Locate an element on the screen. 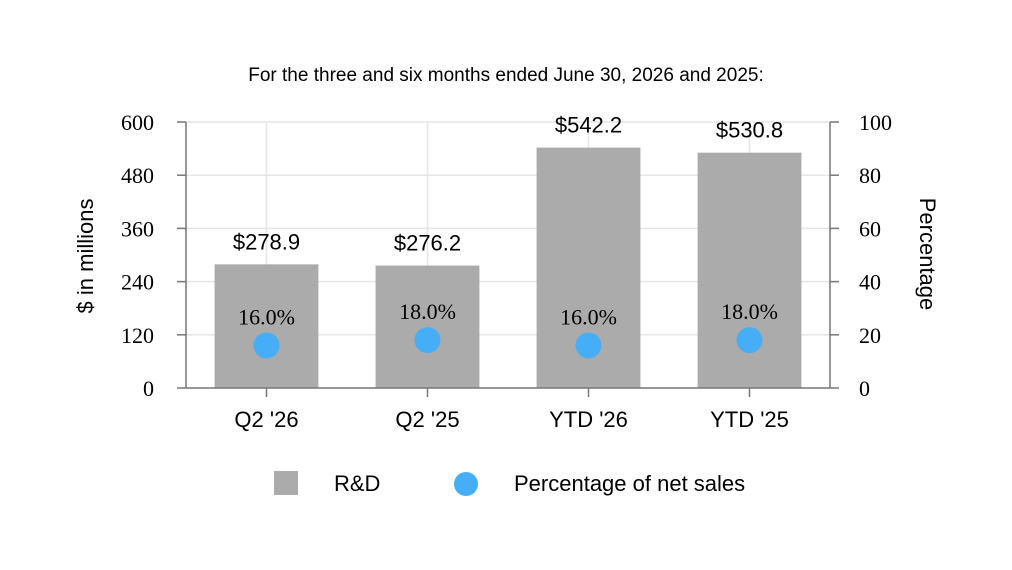 The width and height of the screenshot is (1012, 570). x-axis-tick-label: Q2 '25 is located at coordinates (427, 419).